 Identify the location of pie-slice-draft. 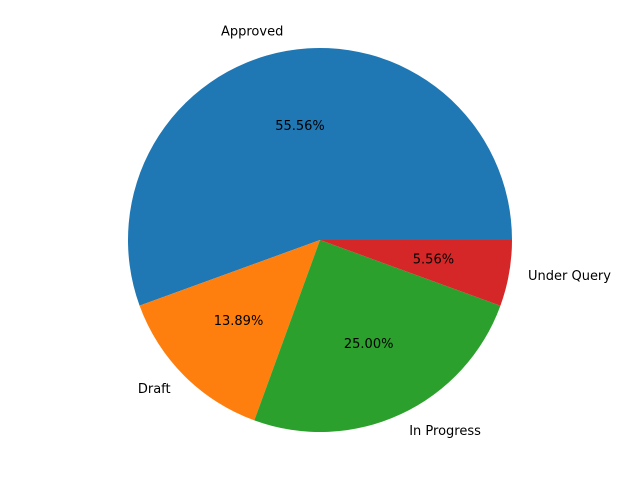
(229, 330).